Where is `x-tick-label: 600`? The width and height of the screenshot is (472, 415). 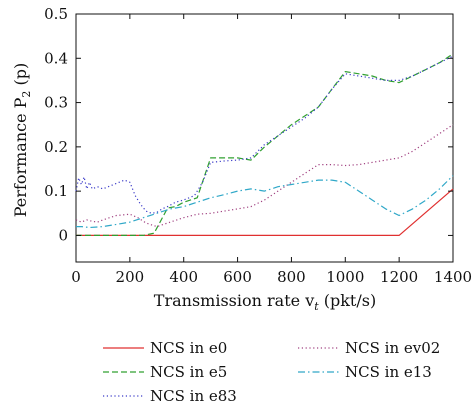
x-tick-label: 600 is located at coordinates (237, 277).